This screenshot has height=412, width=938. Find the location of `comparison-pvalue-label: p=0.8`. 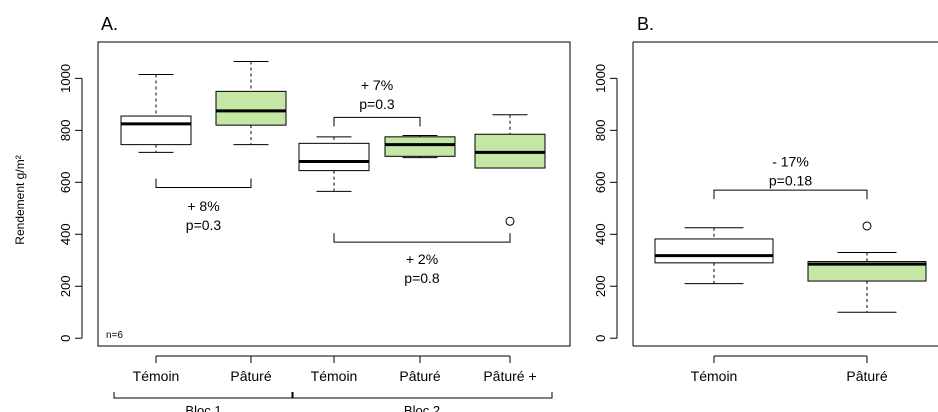

comparison-pvalue-label: p=0.8 is located at coordinates (422, 278).